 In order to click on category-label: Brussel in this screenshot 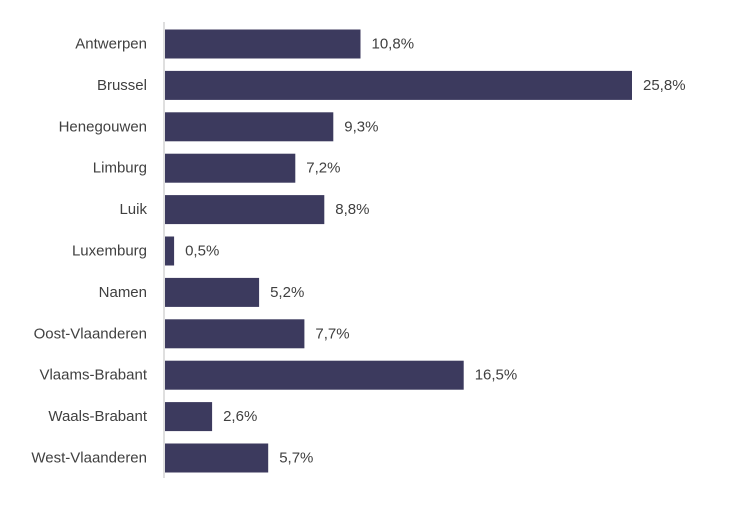, I will do `click(122, 85)`.